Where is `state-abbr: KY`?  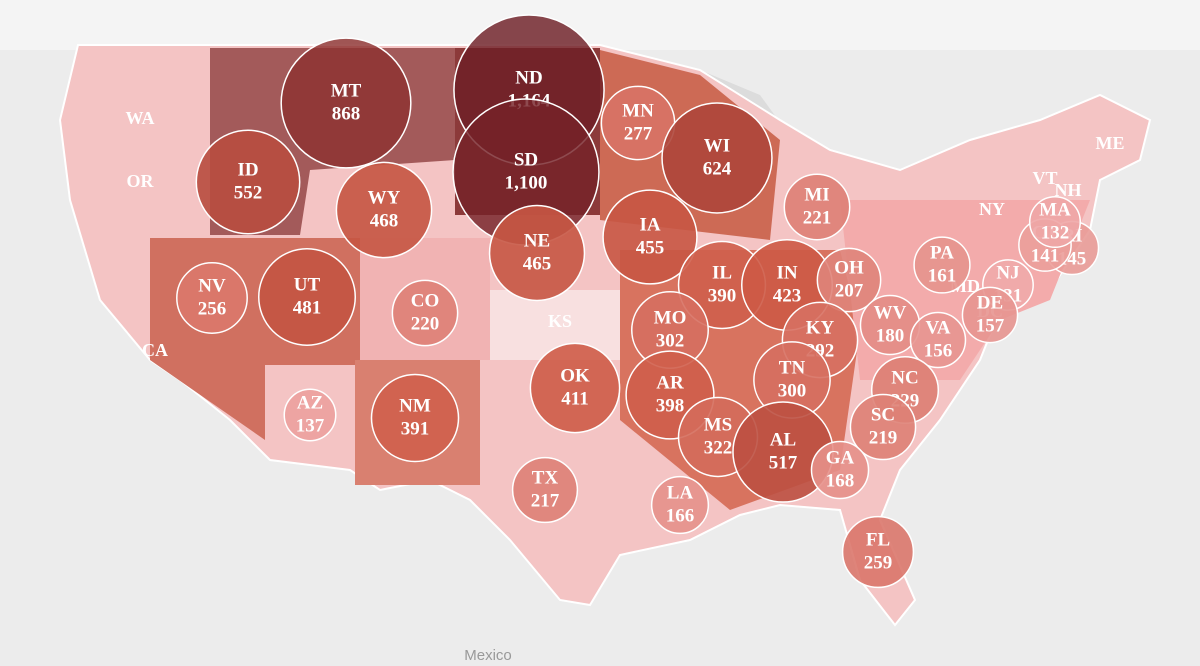 state-abbr: KY is located at coordinates (820, 327).